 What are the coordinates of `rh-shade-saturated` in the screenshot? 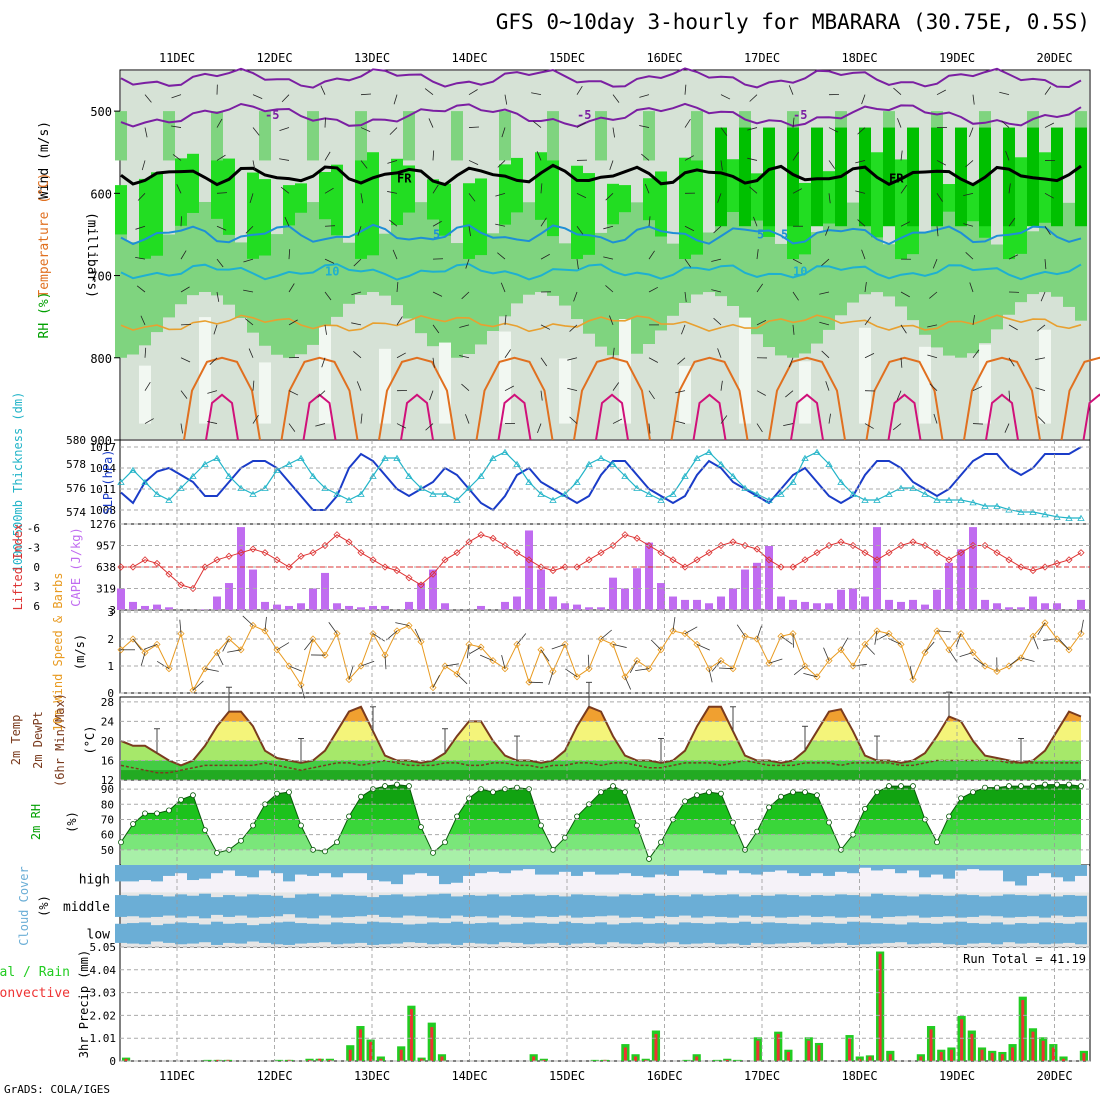 It's located at (721, 177).